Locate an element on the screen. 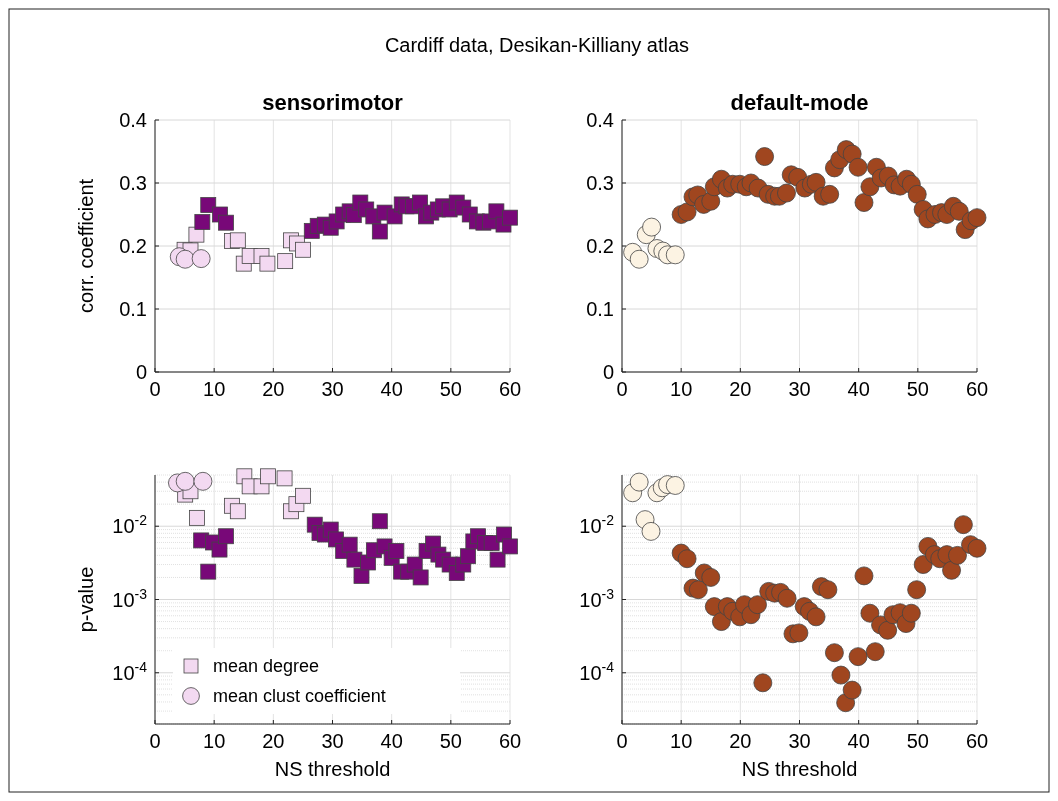 This screenshot has width=1058, height=801. y-axis-title: p-value is located at coordinates (86, 599).